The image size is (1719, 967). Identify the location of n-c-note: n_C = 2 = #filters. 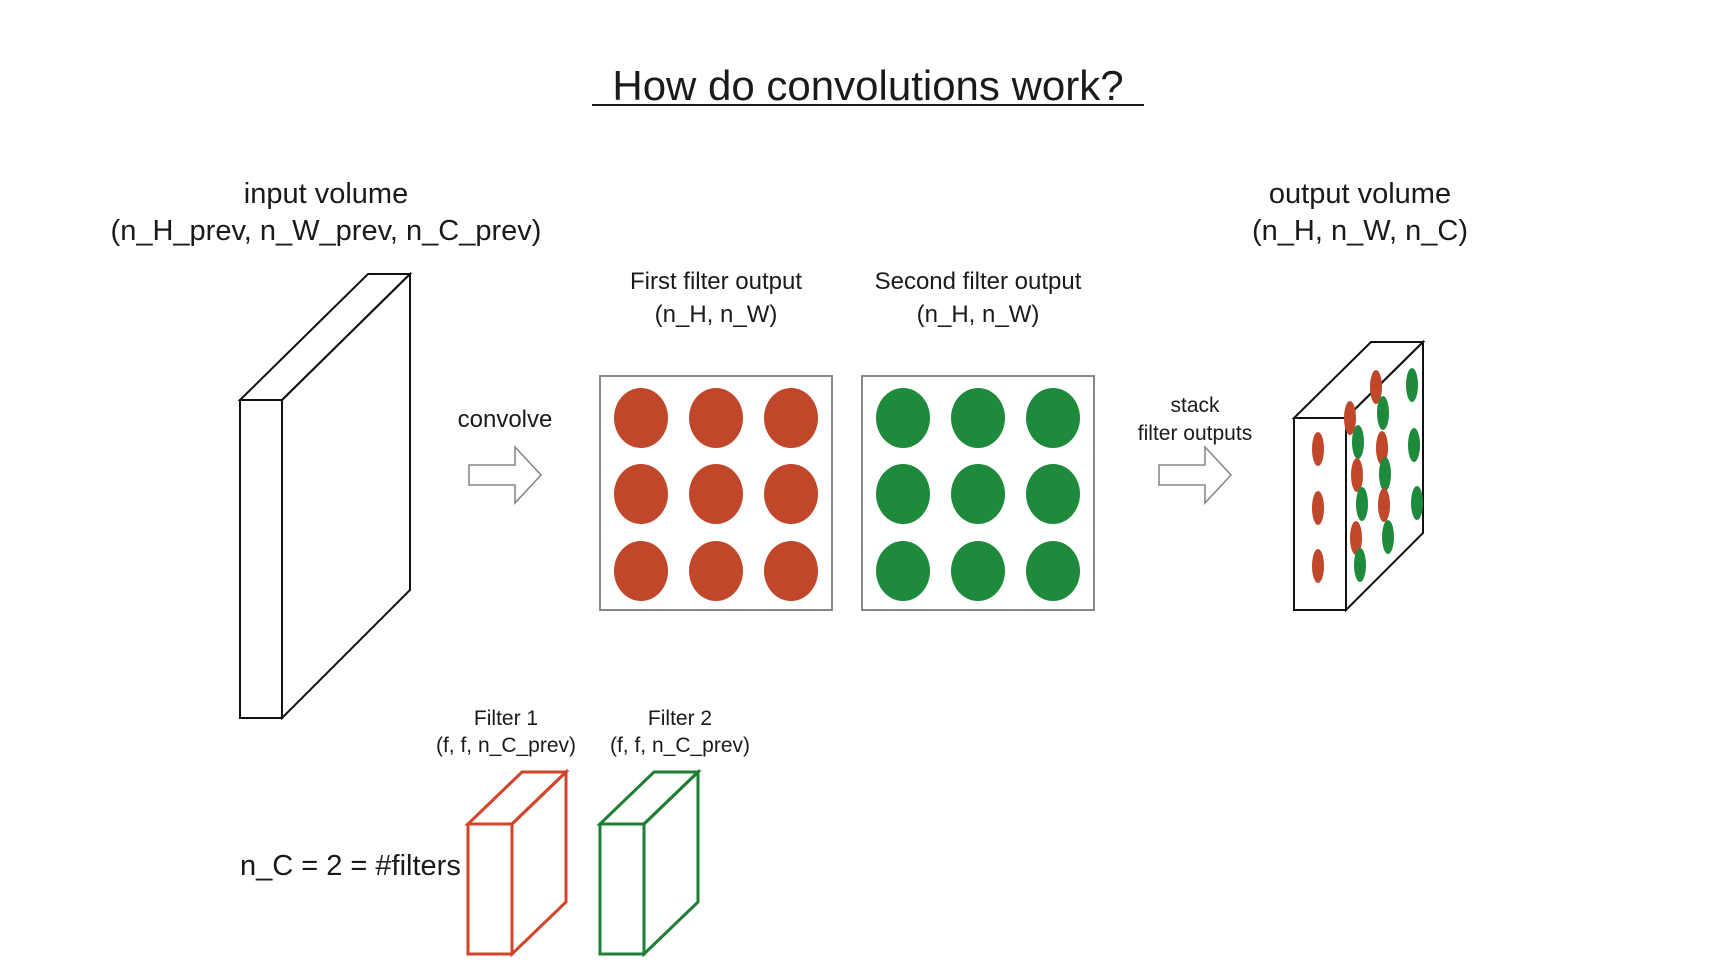
(350, 866).